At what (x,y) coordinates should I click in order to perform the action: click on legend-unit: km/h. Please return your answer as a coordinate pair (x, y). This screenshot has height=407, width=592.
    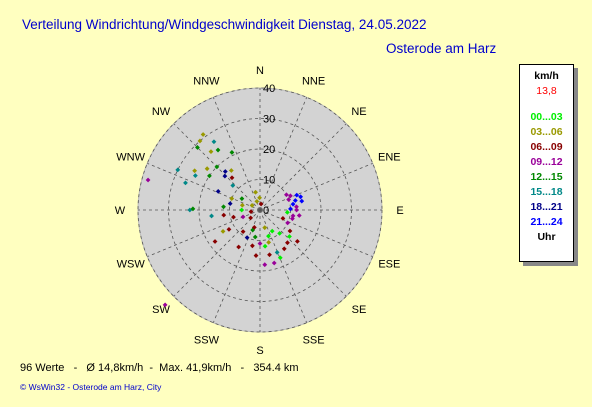
    Looking at the image, I should click on (546, 76).